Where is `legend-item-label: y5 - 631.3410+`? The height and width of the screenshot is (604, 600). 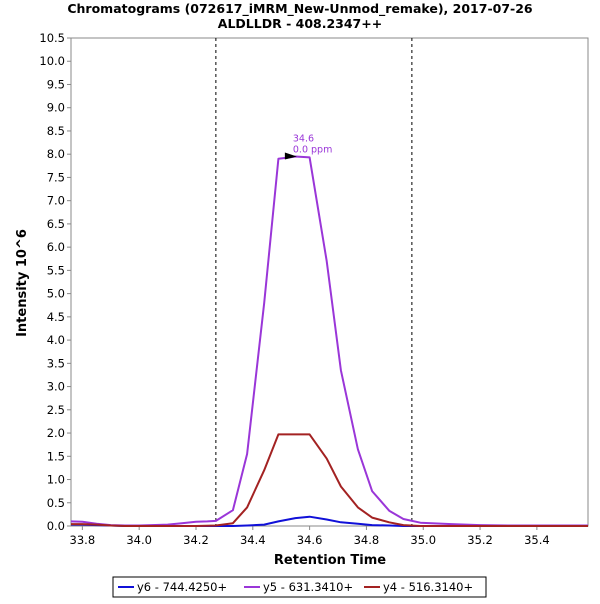
legend-item-label: y5 - 631.3410+ is located at coordinates (308, 587).